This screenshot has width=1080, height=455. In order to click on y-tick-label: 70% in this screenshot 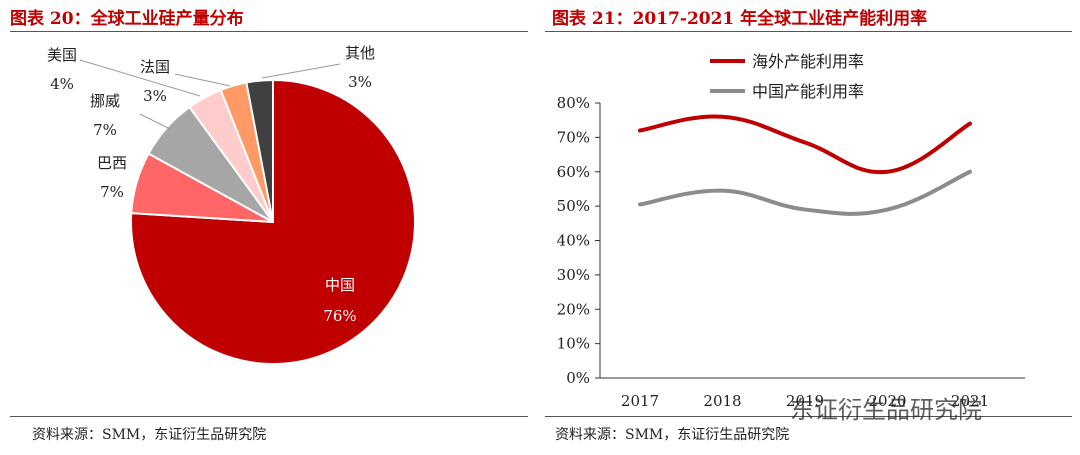, I will do `click(573, 137)`.